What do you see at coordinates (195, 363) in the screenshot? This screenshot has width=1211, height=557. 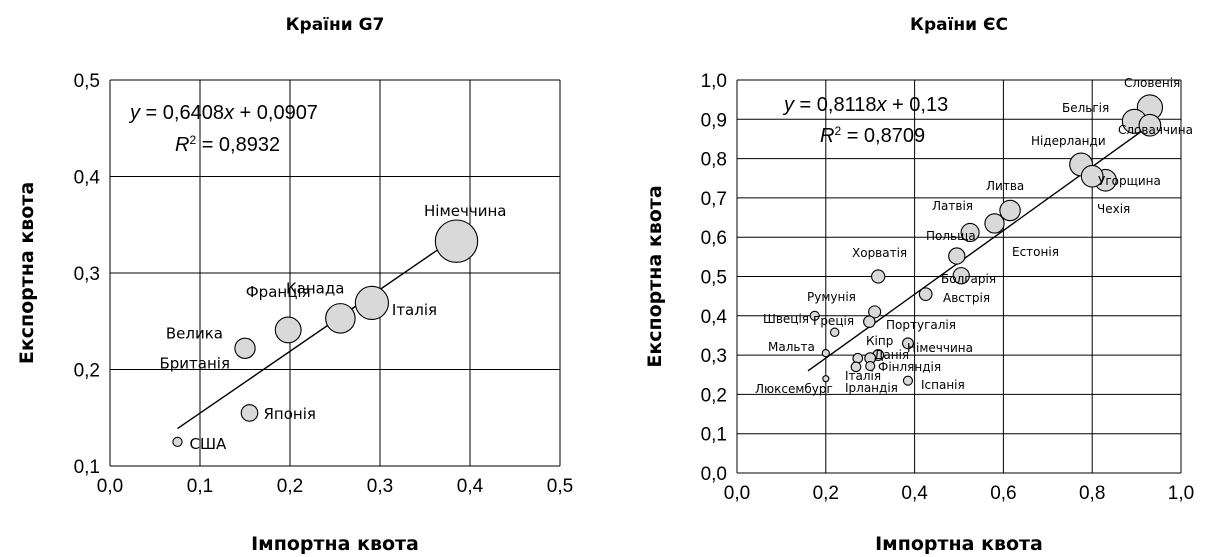 I see `point-label: Британія` at bounding box center [195, 363].